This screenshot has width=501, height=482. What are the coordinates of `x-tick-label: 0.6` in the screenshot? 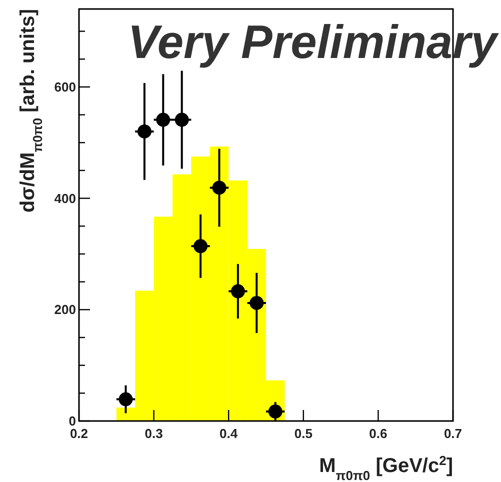 It's located at (378, 433).